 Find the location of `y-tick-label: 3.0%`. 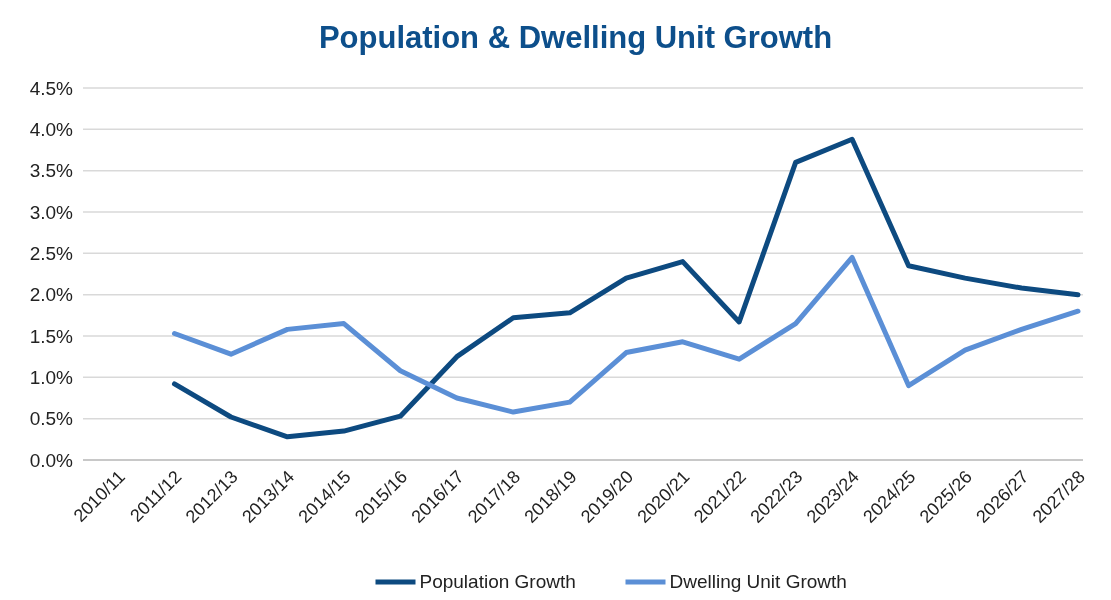

y-tick-label: 3.0% is located at coordinates (51, 212).